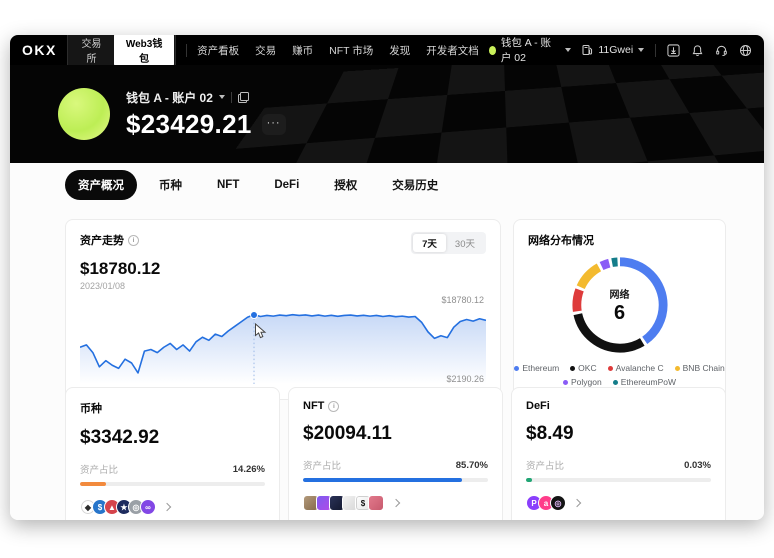 The height and width of the screenshot is (558, 774). I want to click on hero-divider, so click(231, 97).